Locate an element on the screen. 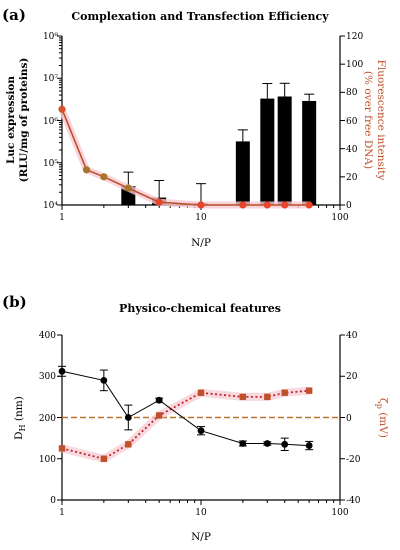 This screenshot has width=400, height=550. svg-text: DH (nm) is located at coordinates (20, 418).